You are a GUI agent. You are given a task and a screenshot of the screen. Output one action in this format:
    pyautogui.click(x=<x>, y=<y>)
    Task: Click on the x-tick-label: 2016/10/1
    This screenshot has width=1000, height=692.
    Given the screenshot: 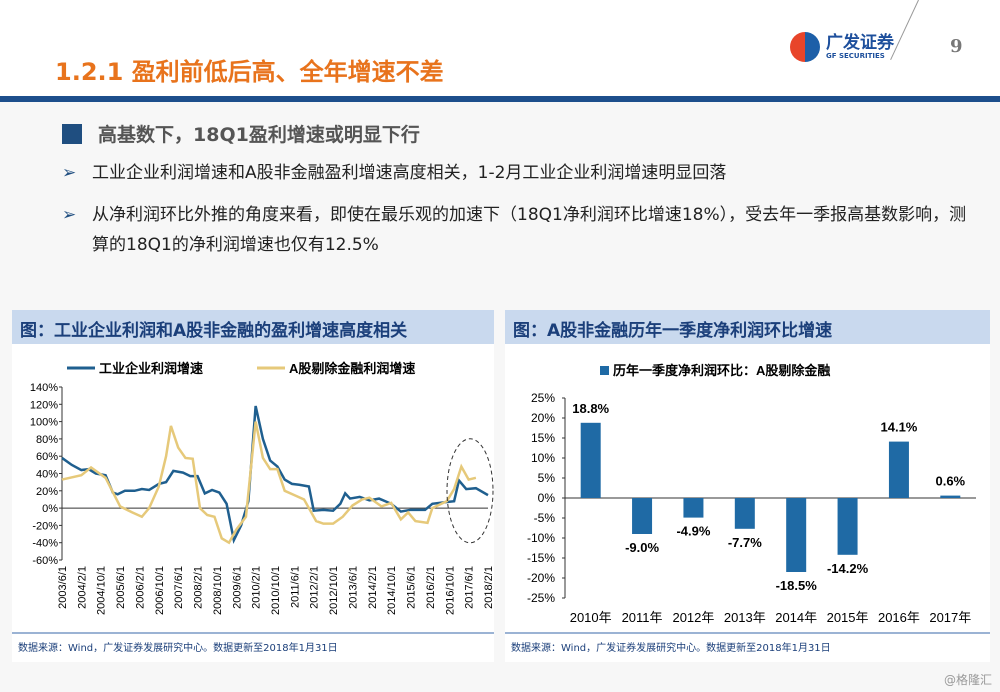 What is the action you would take?
    pyautogui.click(x=450, y=590)
    